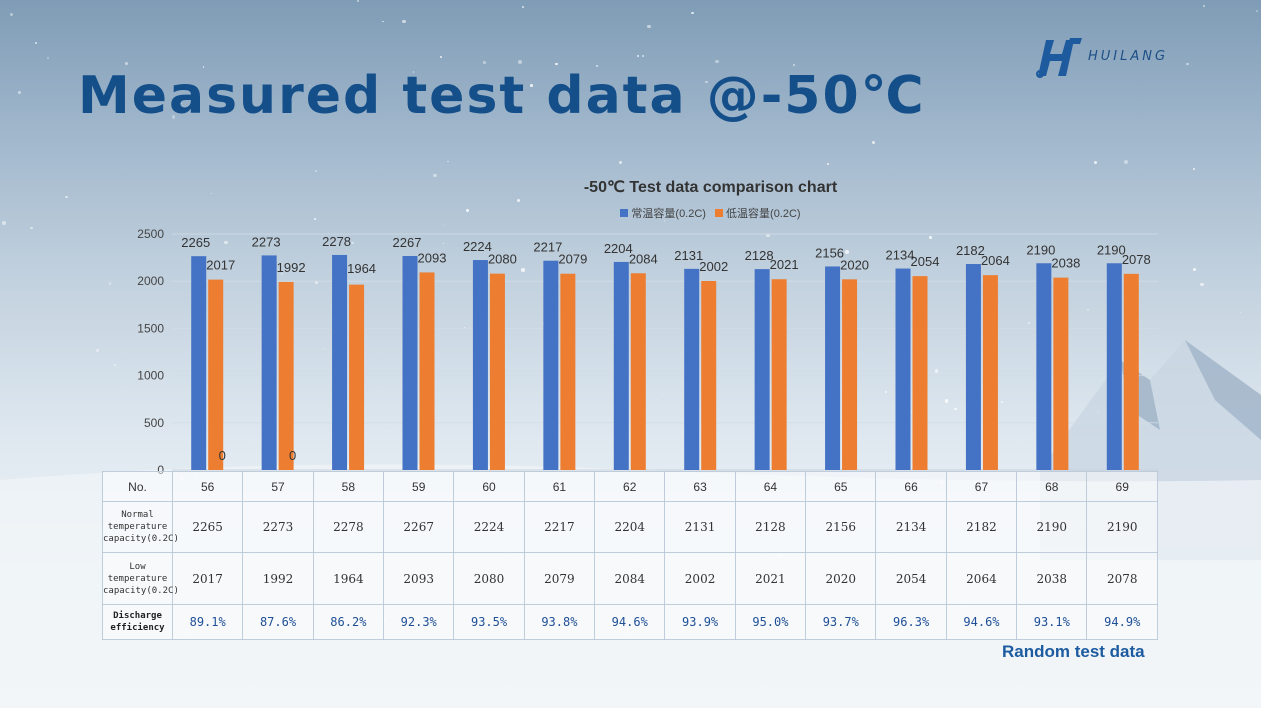 This screenshot has height=708, width=1261. I want to click on data-label-normal: 2128, so click(759, 255).